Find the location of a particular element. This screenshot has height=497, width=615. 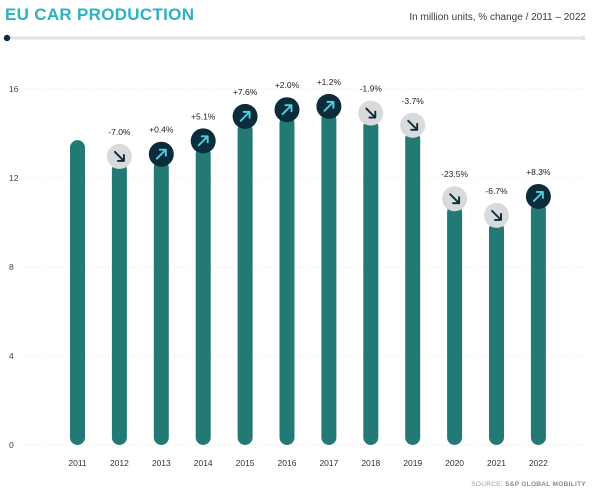

y-tick-label: 12 is located at coordinates (14, 178).